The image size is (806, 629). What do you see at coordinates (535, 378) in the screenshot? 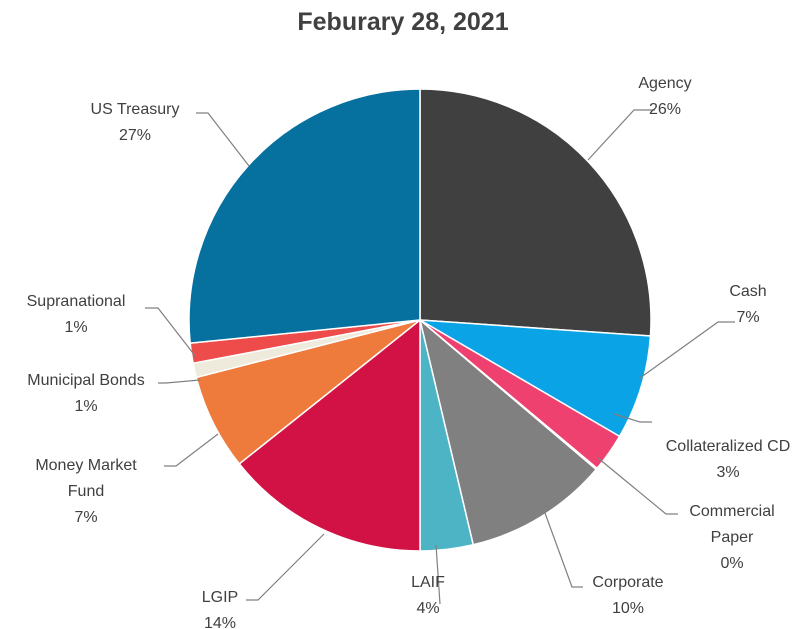
I see `pie-slice-cash` at bounding box center [535, 378].